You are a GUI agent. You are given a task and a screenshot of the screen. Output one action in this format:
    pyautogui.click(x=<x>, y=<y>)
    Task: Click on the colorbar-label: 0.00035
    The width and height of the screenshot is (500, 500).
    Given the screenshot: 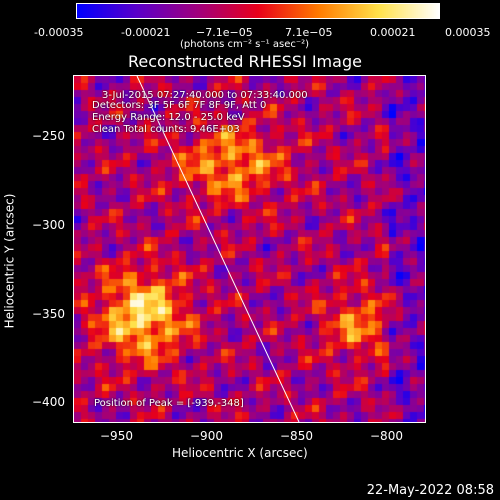 What is the action you would take?
    pyautogui.click(x=468, y=32)
    